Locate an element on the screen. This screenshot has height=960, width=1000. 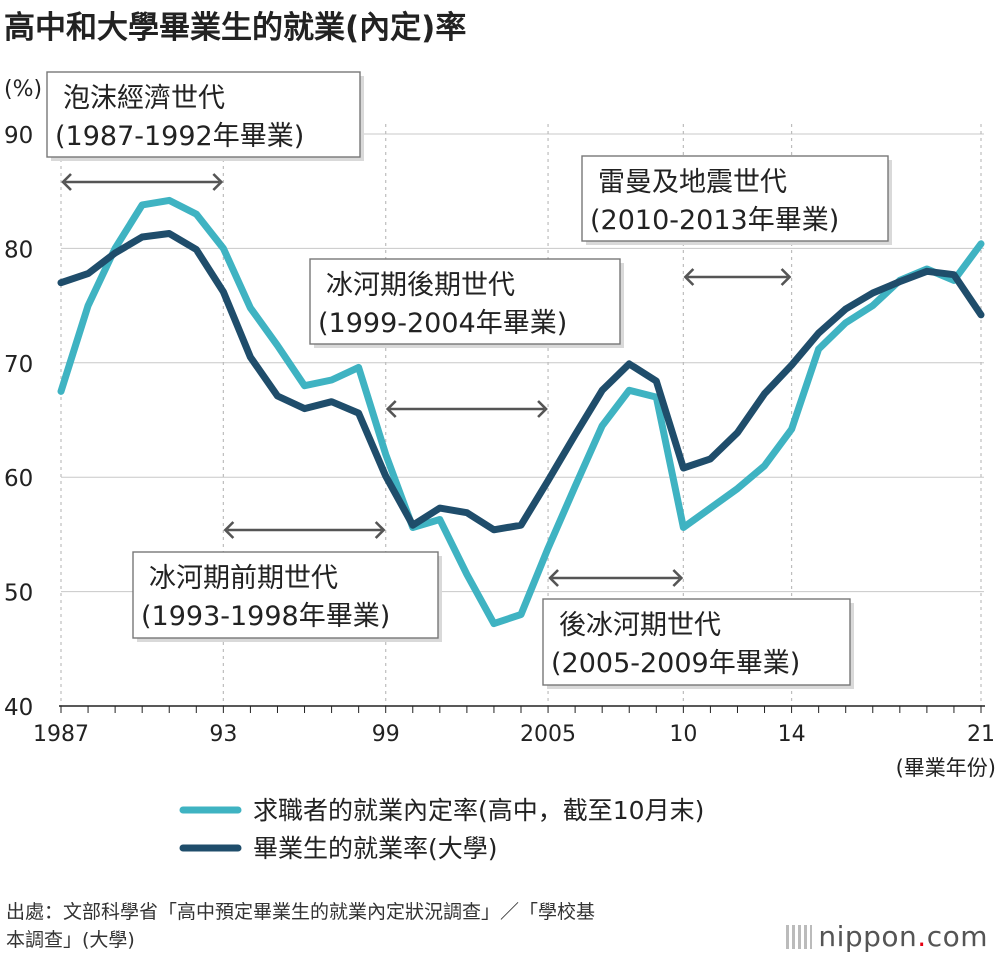
generation-label-box: 雷曼及地震世代 (2010-2013年畢業) is located at coordinates (736, 200).